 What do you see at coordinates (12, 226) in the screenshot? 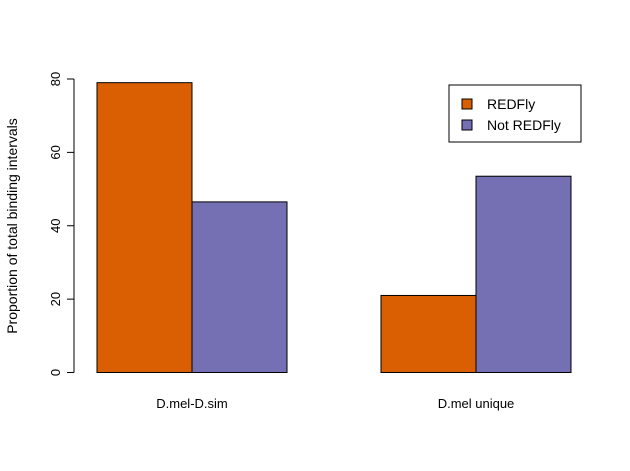
I see `y-axis-title: Proportion of total binding intervals` at bounding box center [12, 226].